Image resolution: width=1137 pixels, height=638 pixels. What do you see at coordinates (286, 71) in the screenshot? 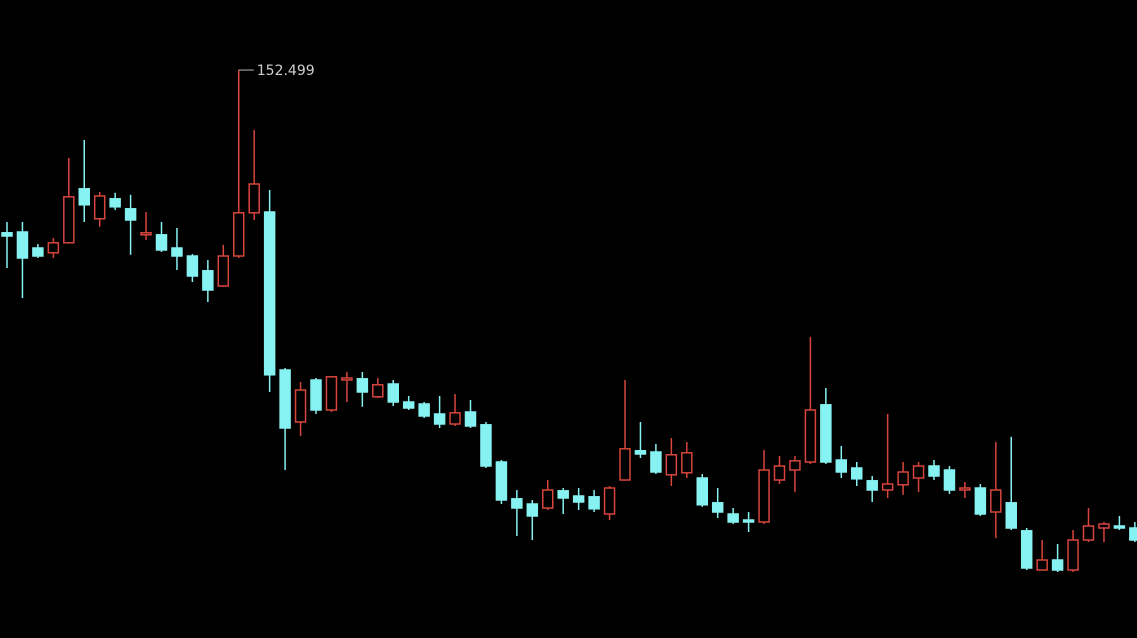
I see `high-label: 152.499` at bounding box center [286, 71].